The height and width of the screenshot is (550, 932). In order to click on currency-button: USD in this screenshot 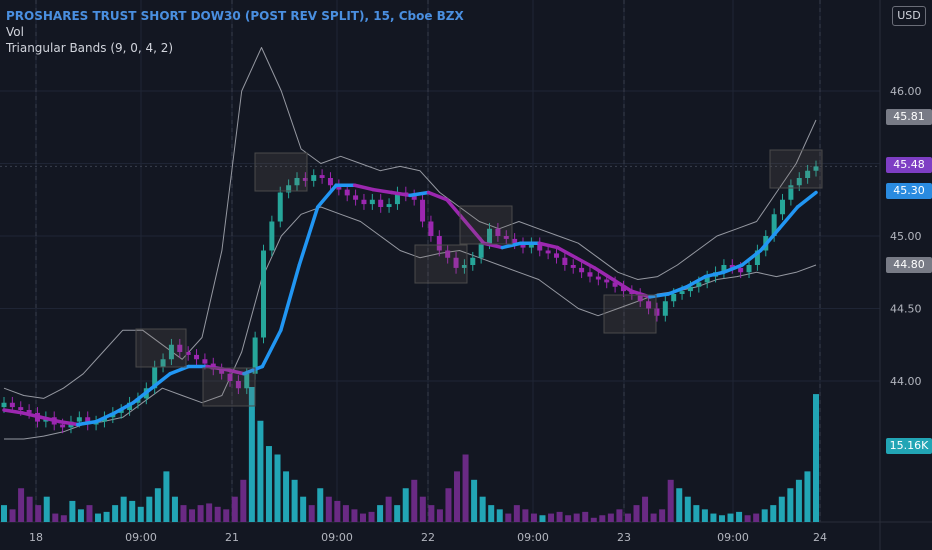, I will do `click(909, 16)`.